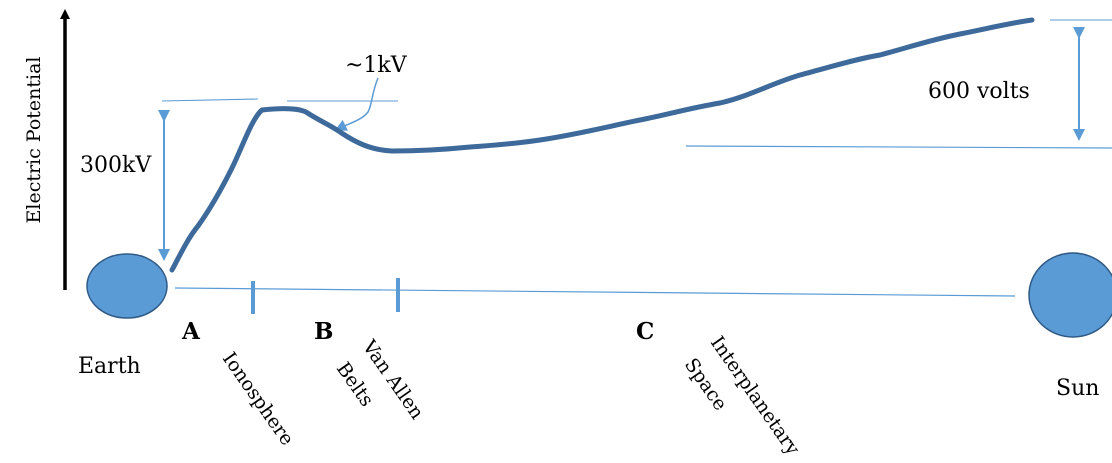 The image size is (1112, 463). Describe the element at coordinates (356, 104) in the screenshot. I see `callout-1kv` at that location.